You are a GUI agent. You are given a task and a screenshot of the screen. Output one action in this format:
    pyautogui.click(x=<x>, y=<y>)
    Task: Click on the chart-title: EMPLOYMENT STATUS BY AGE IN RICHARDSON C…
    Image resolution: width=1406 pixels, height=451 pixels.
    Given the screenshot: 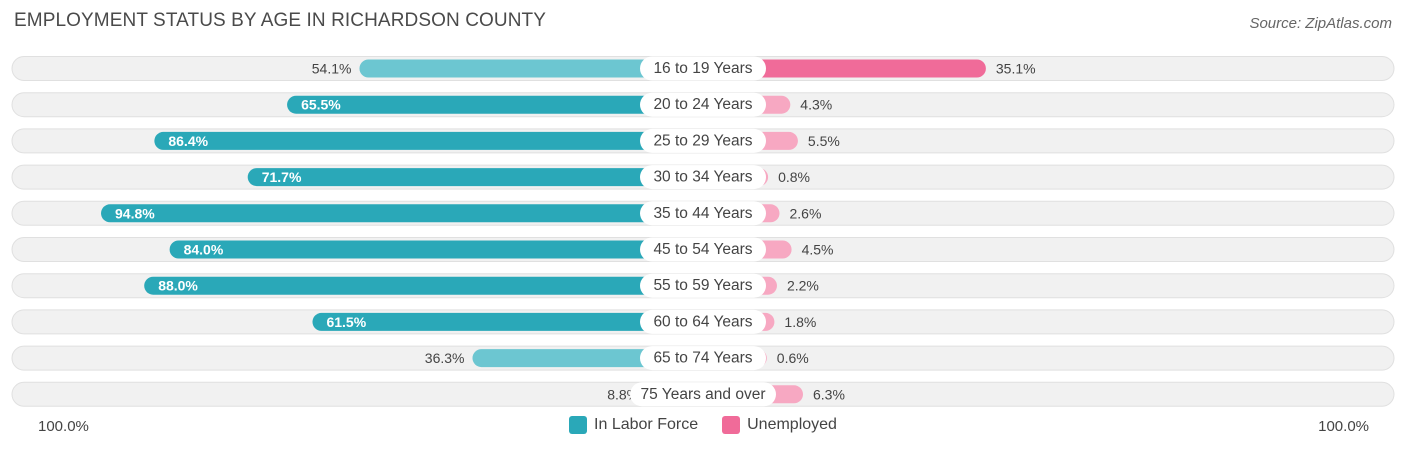 What is the action you would take?
    pyautogui.click(x=280, y=20)
    